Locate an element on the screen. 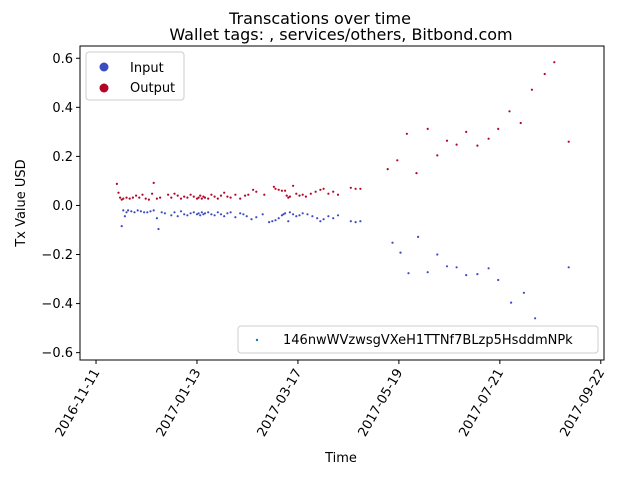 The height and width of the screenshot is (484, 640). y-tick-label: 0.0 is located at coordinates (62, 206).